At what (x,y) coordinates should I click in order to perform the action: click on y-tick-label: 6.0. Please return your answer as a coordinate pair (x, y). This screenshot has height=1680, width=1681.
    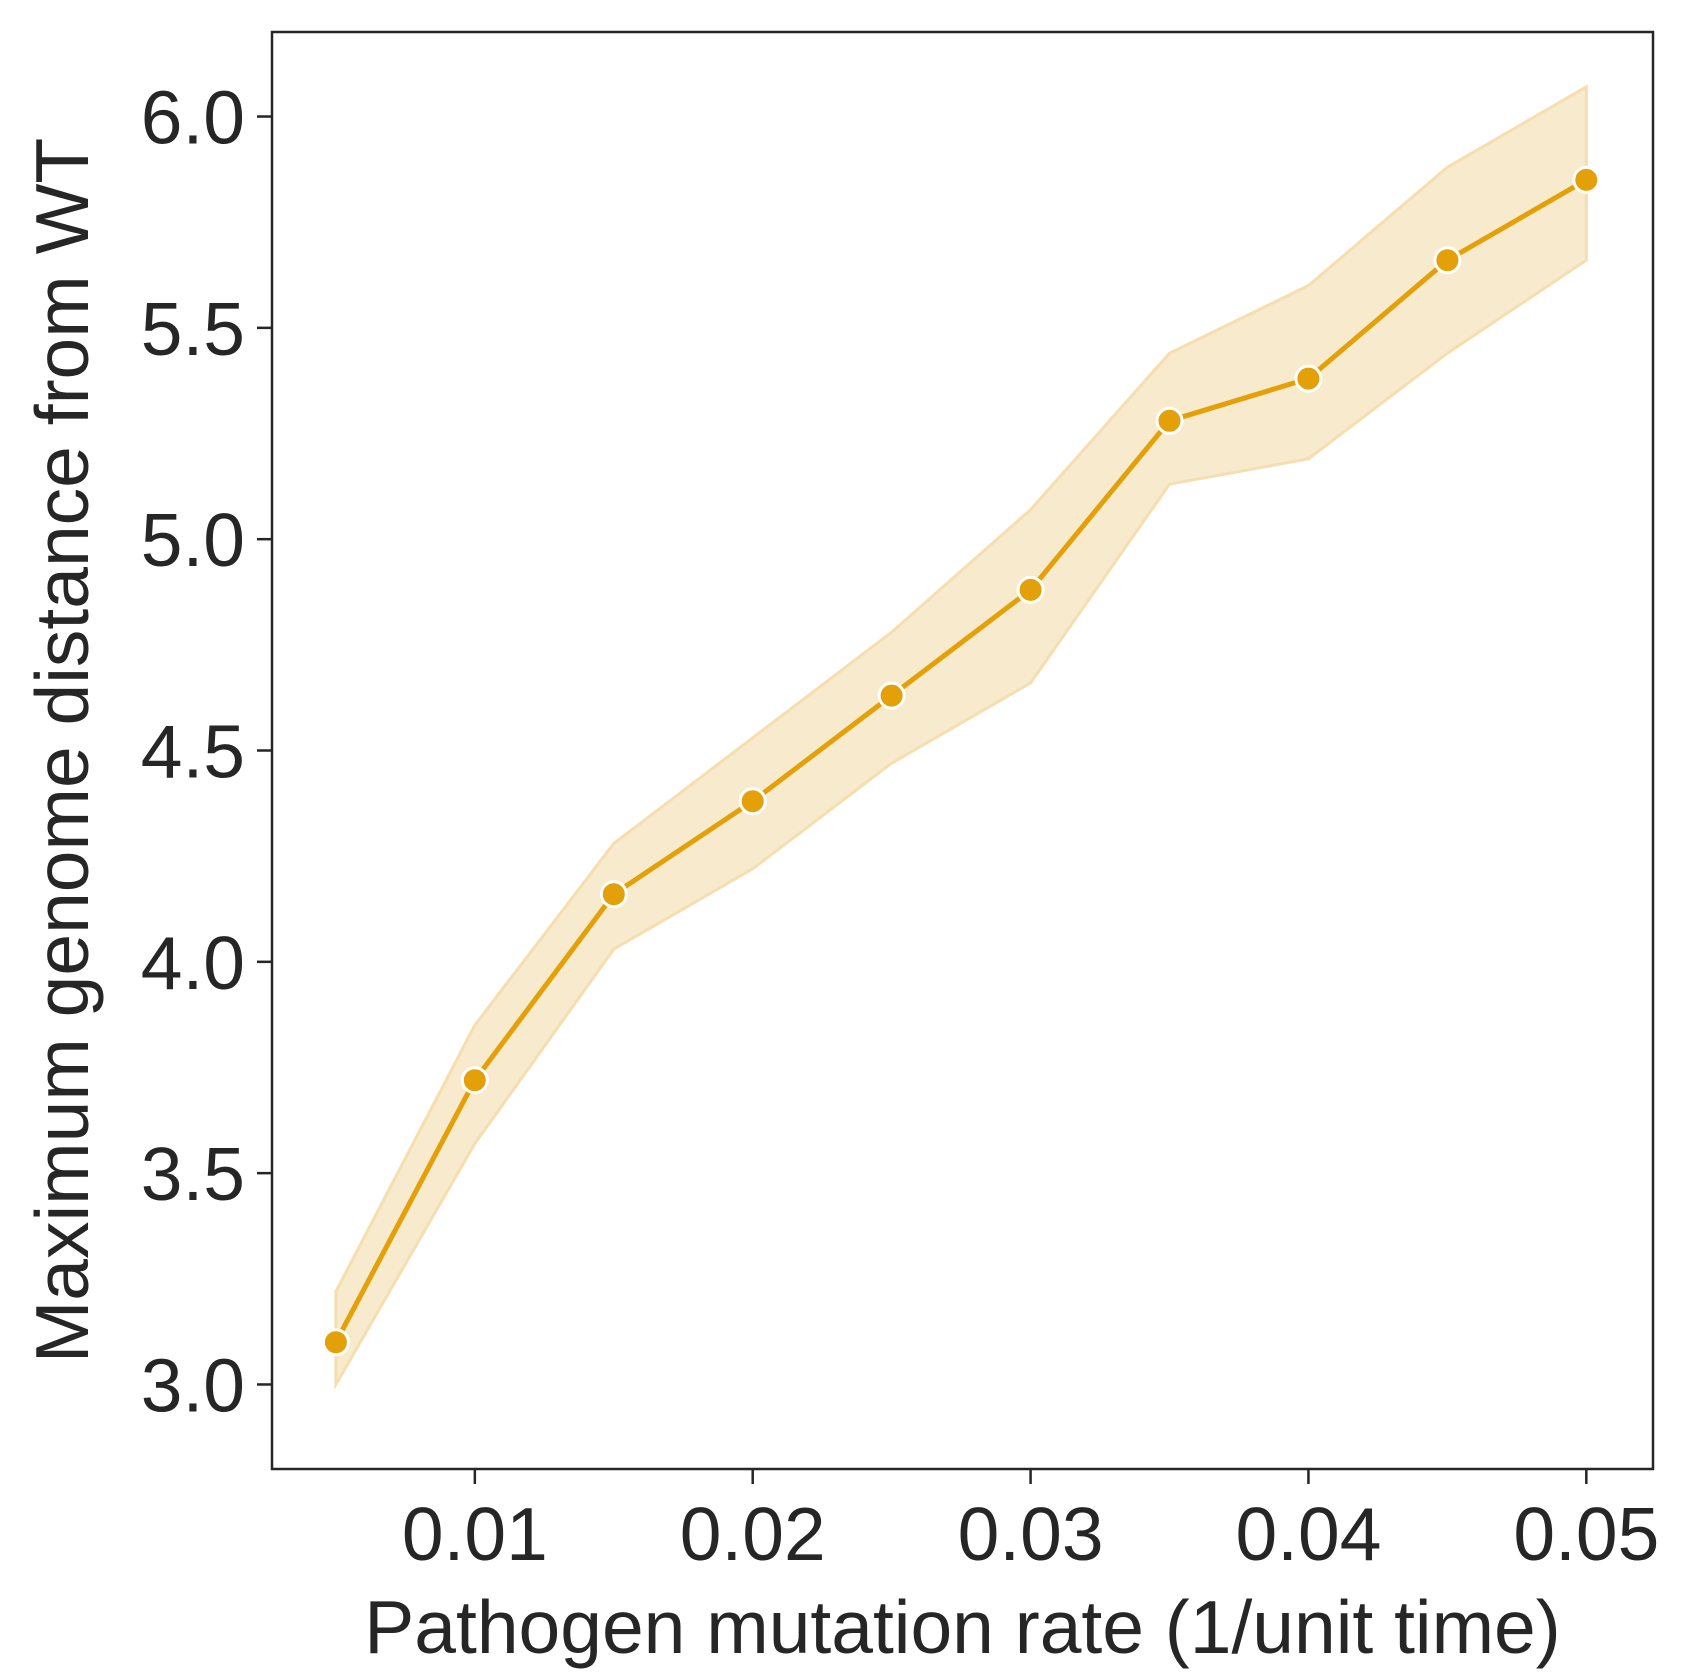
    Looking at the image, I should click on (193, 118).